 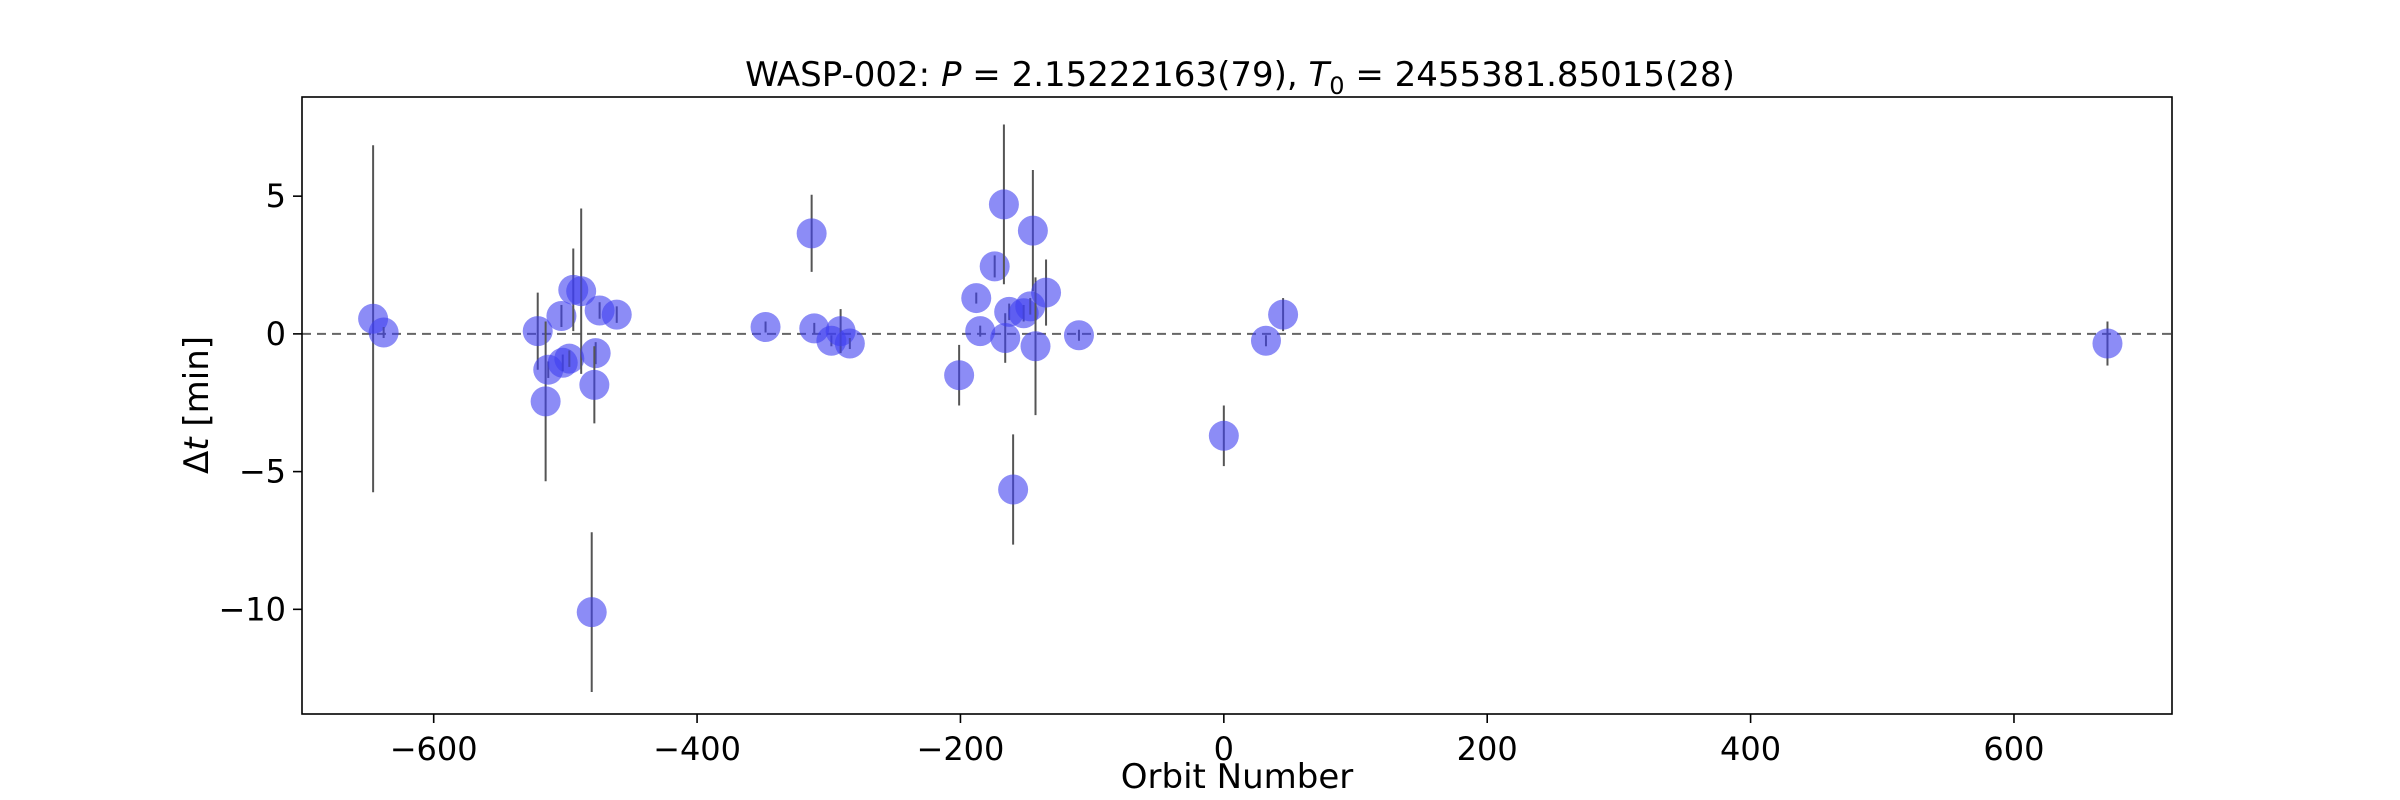 I want to click on y-tick-label: −5, so click(x=262, y=472).